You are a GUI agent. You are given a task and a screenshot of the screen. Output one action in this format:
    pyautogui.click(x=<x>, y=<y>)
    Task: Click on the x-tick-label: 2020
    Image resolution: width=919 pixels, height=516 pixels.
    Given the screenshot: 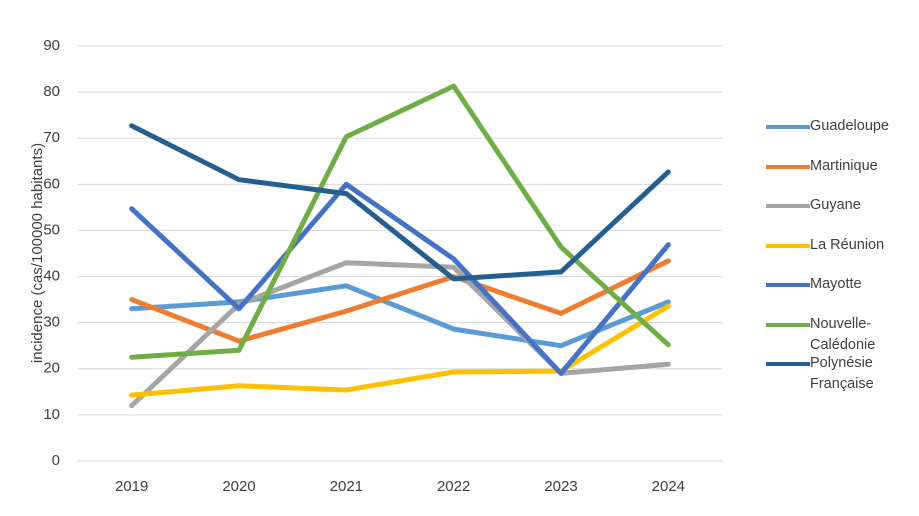 What is the action you would take?
    pyautogui.click(x=238, y=486)
    